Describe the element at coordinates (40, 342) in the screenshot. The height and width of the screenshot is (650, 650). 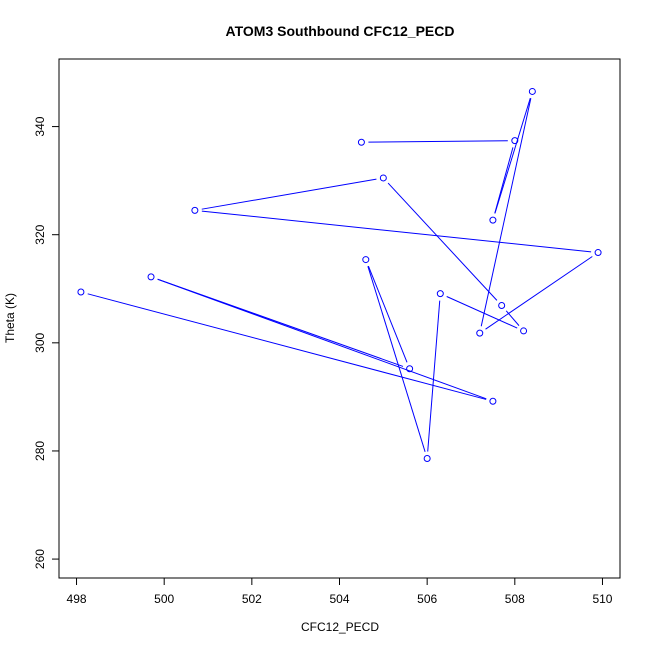
I see `y-tick-label: 300` at that location.